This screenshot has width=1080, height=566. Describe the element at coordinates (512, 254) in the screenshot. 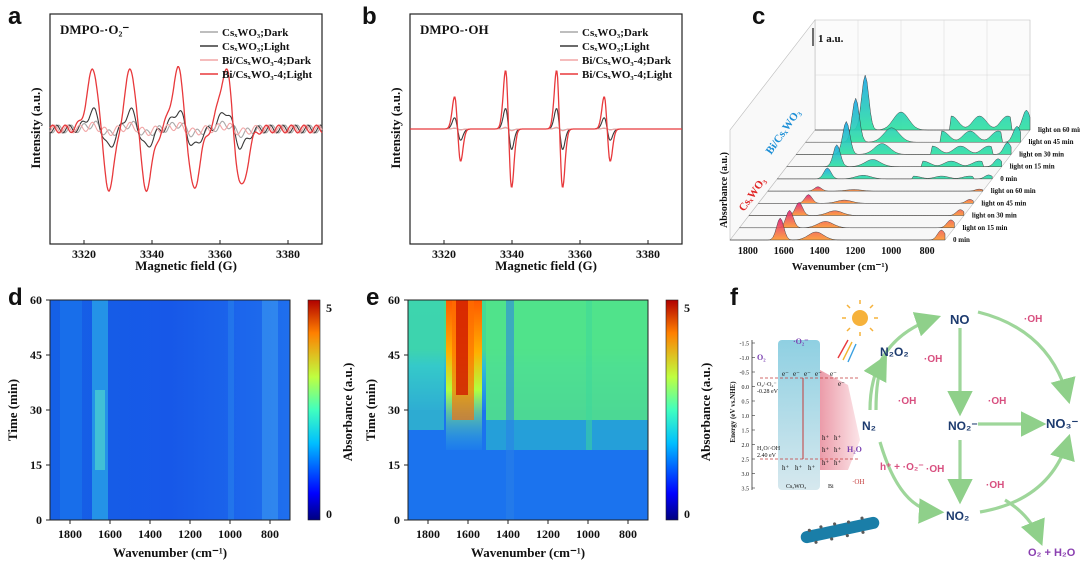

I see `b-xtick-label-1: 3340` at that location.